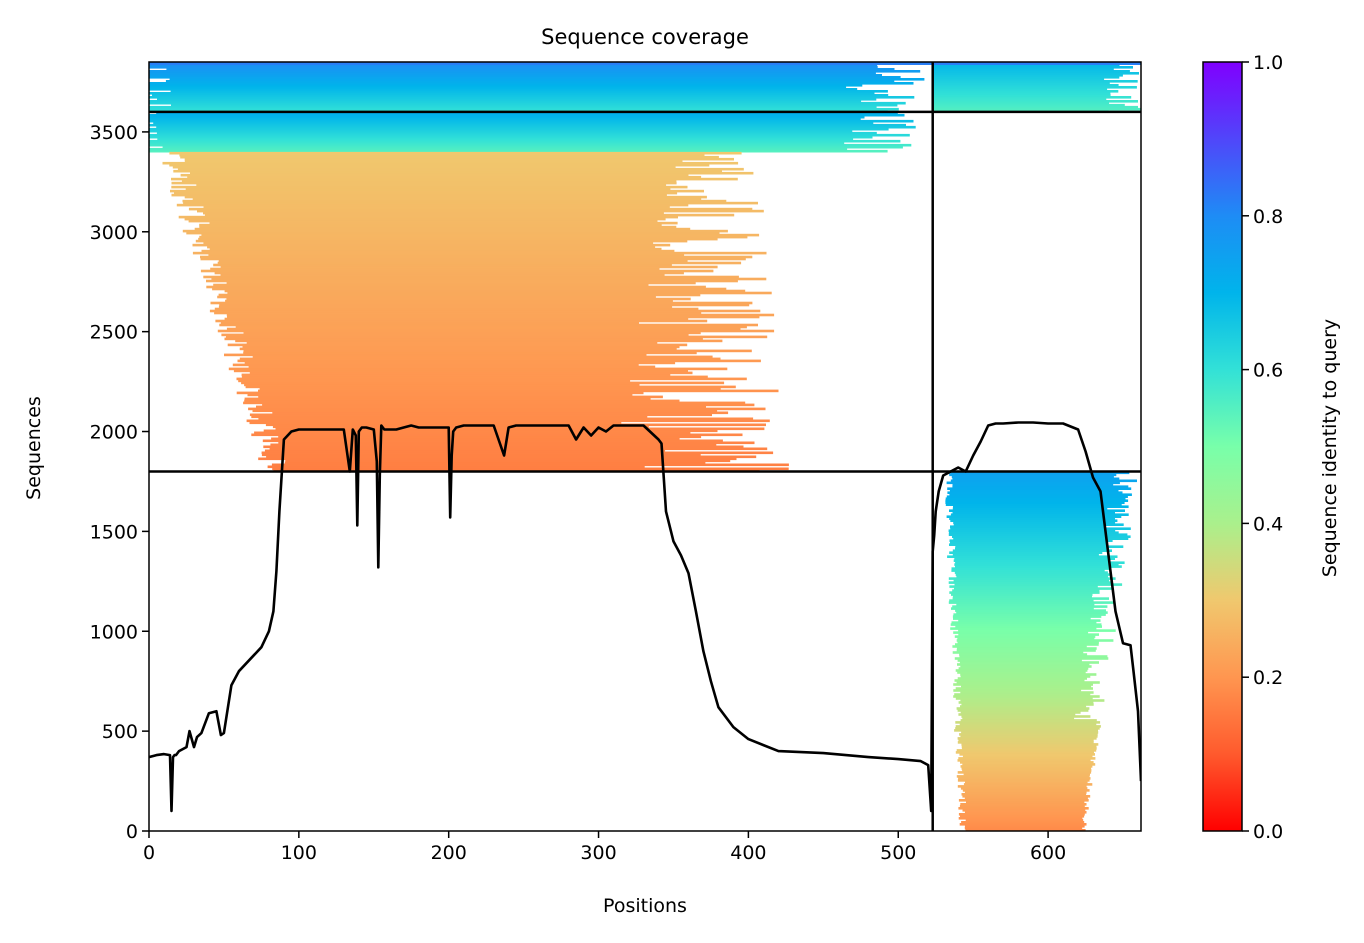  Describe the element at coordinates (748, 853) in the screenshot. I see `x-tick-label: 400` at that location.